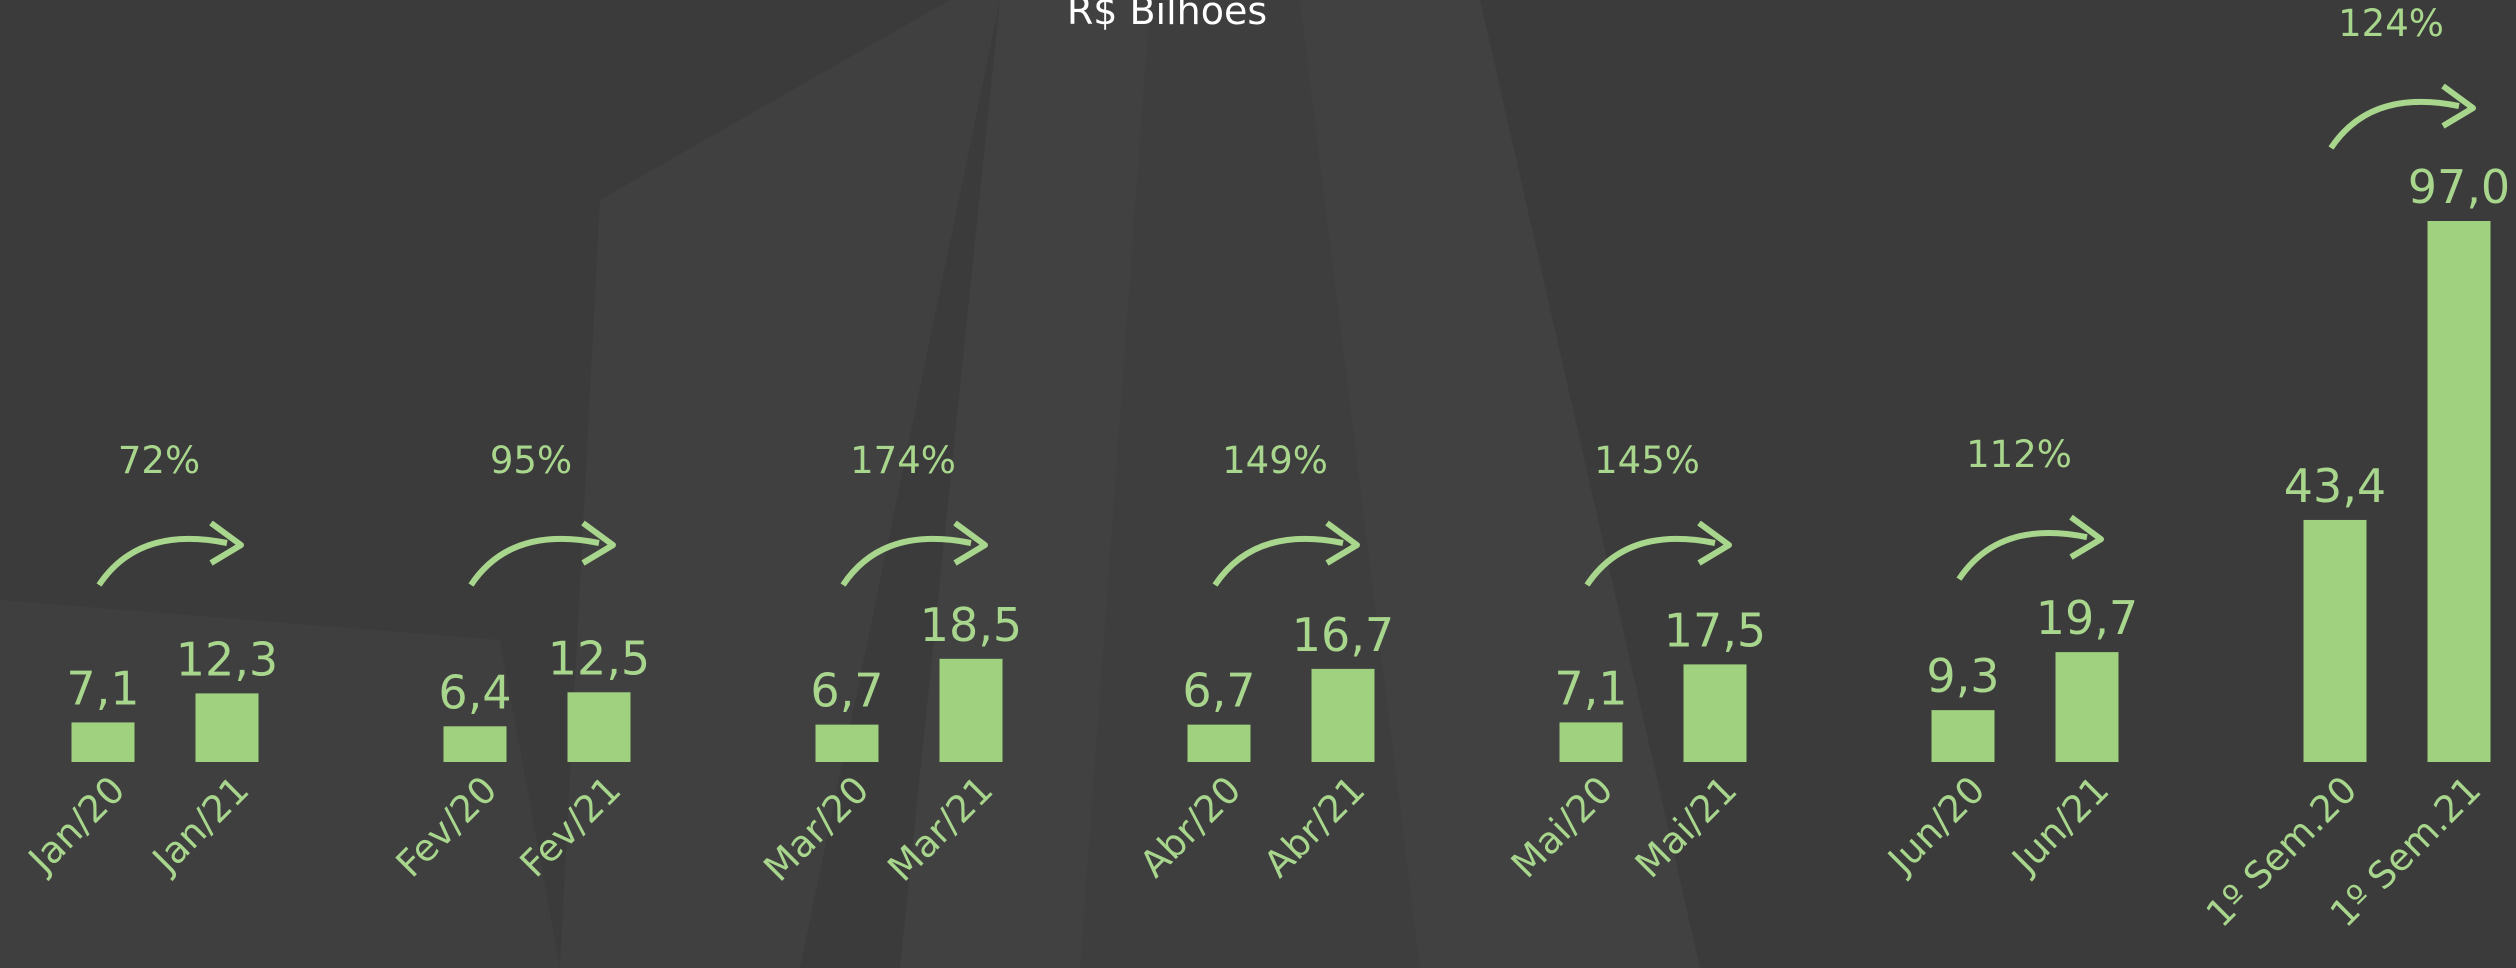 The image size is (2516, 968). I want to click on growth-label: 124%, so click(2391, 23).